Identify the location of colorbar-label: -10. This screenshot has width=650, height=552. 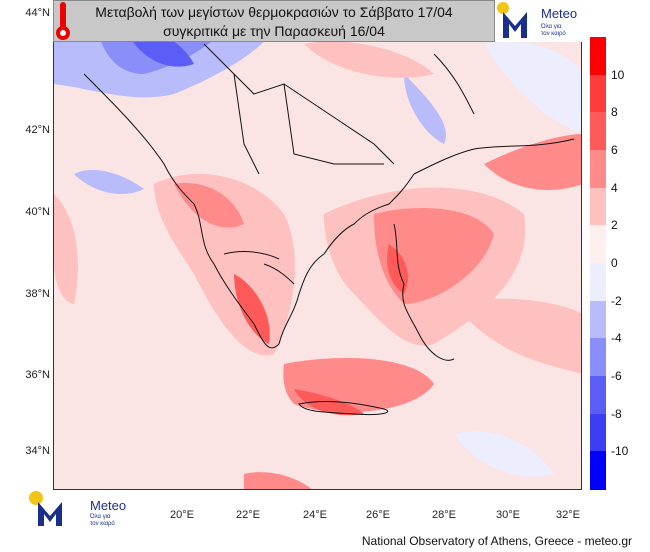
(620, 451).